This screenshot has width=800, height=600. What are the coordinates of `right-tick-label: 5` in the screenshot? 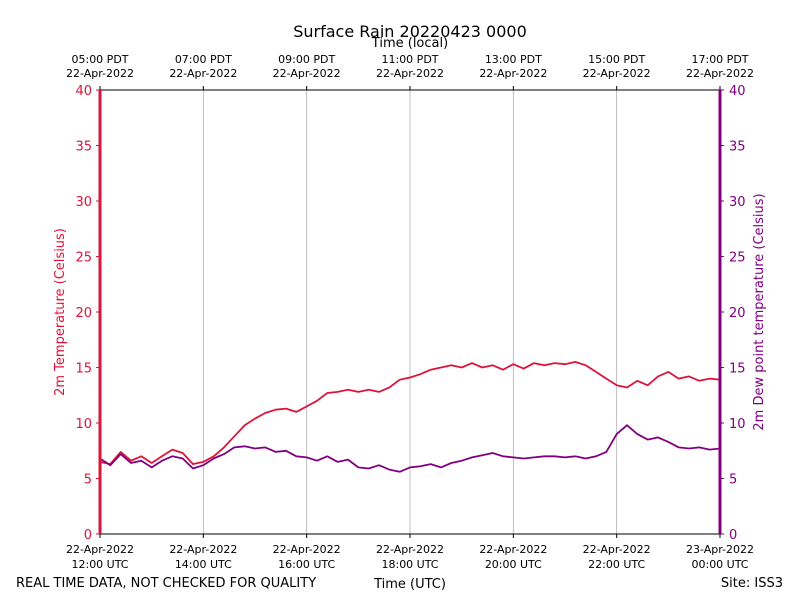 It's located at (733, 480).